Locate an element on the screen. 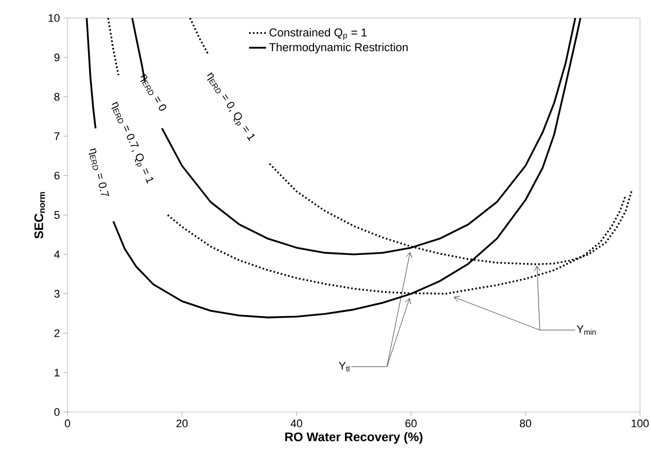 This screenshot has height=472, width=651. y-tick-label: 7 is located at coordinates (57, 136).